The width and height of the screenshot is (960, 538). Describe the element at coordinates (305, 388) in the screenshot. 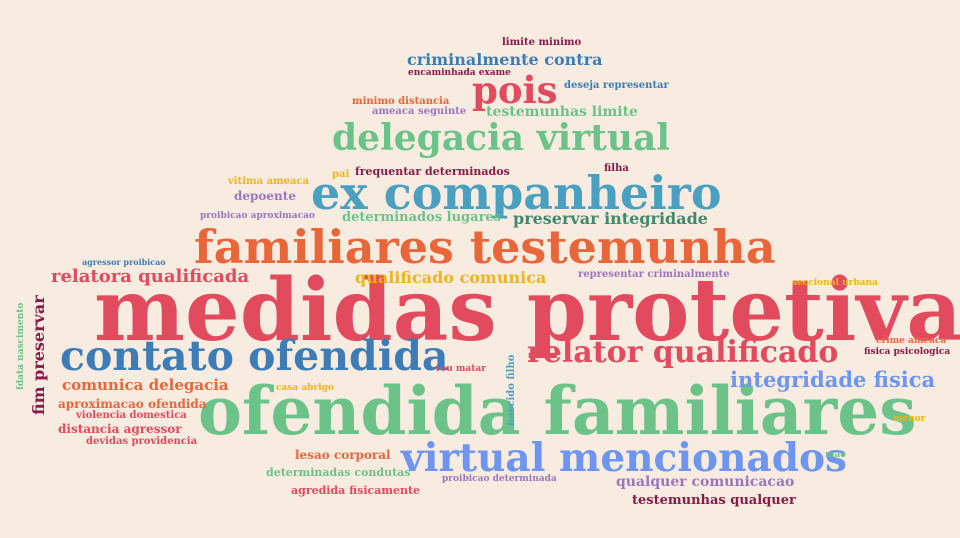

I see `word-casa-abrigo: casa abrigo` at that location.